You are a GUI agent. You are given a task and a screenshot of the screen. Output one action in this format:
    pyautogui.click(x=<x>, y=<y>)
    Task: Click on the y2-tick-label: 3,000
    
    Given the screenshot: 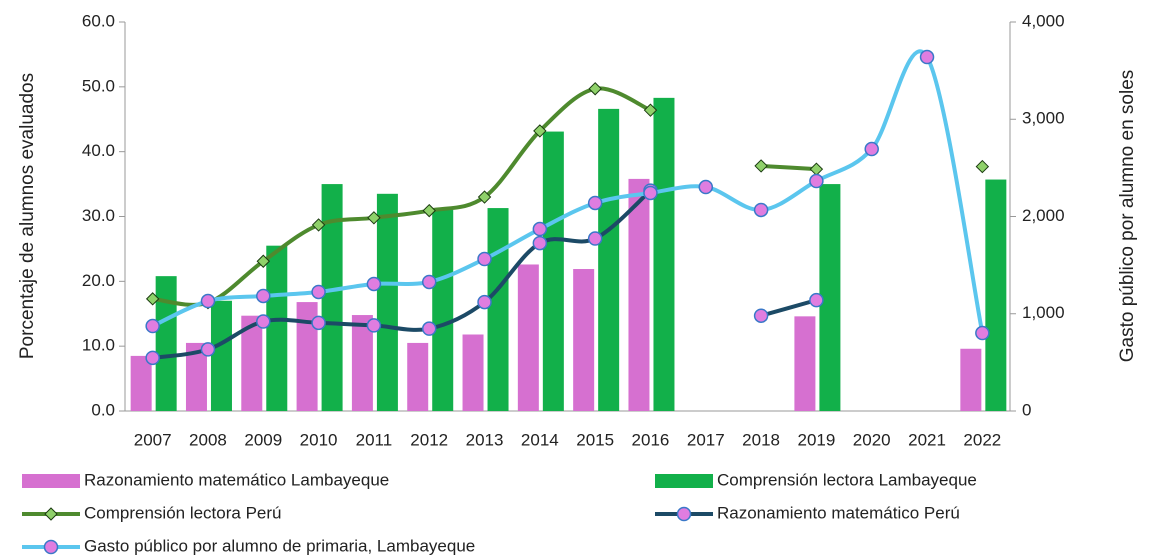 What is the action you would take?
    pyautogui.click(x=1043, y=118)
    